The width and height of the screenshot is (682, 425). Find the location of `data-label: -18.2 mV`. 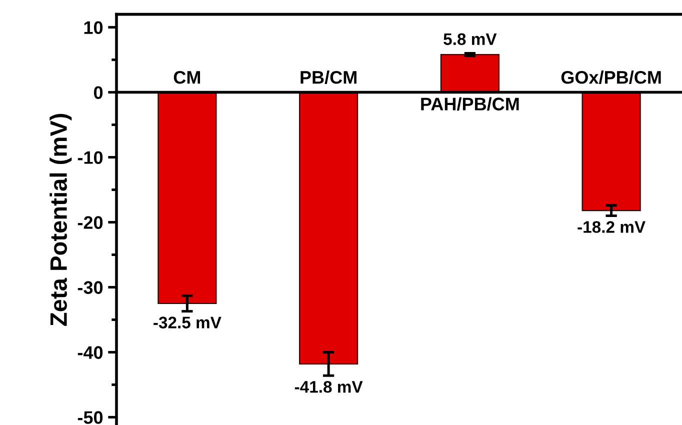

data-label: -18.2 mV is located at coordinates (612, 227).